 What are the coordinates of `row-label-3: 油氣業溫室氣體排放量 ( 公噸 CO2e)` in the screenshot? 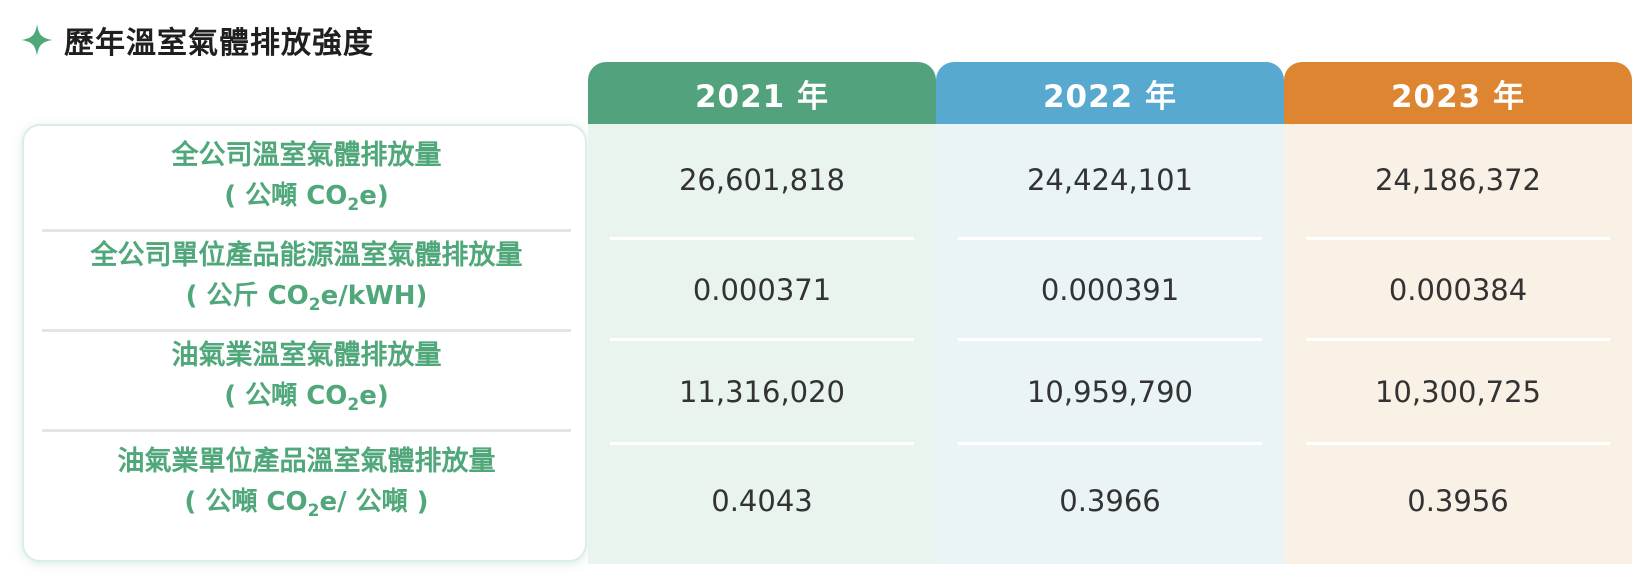 It's located at (306, 381).